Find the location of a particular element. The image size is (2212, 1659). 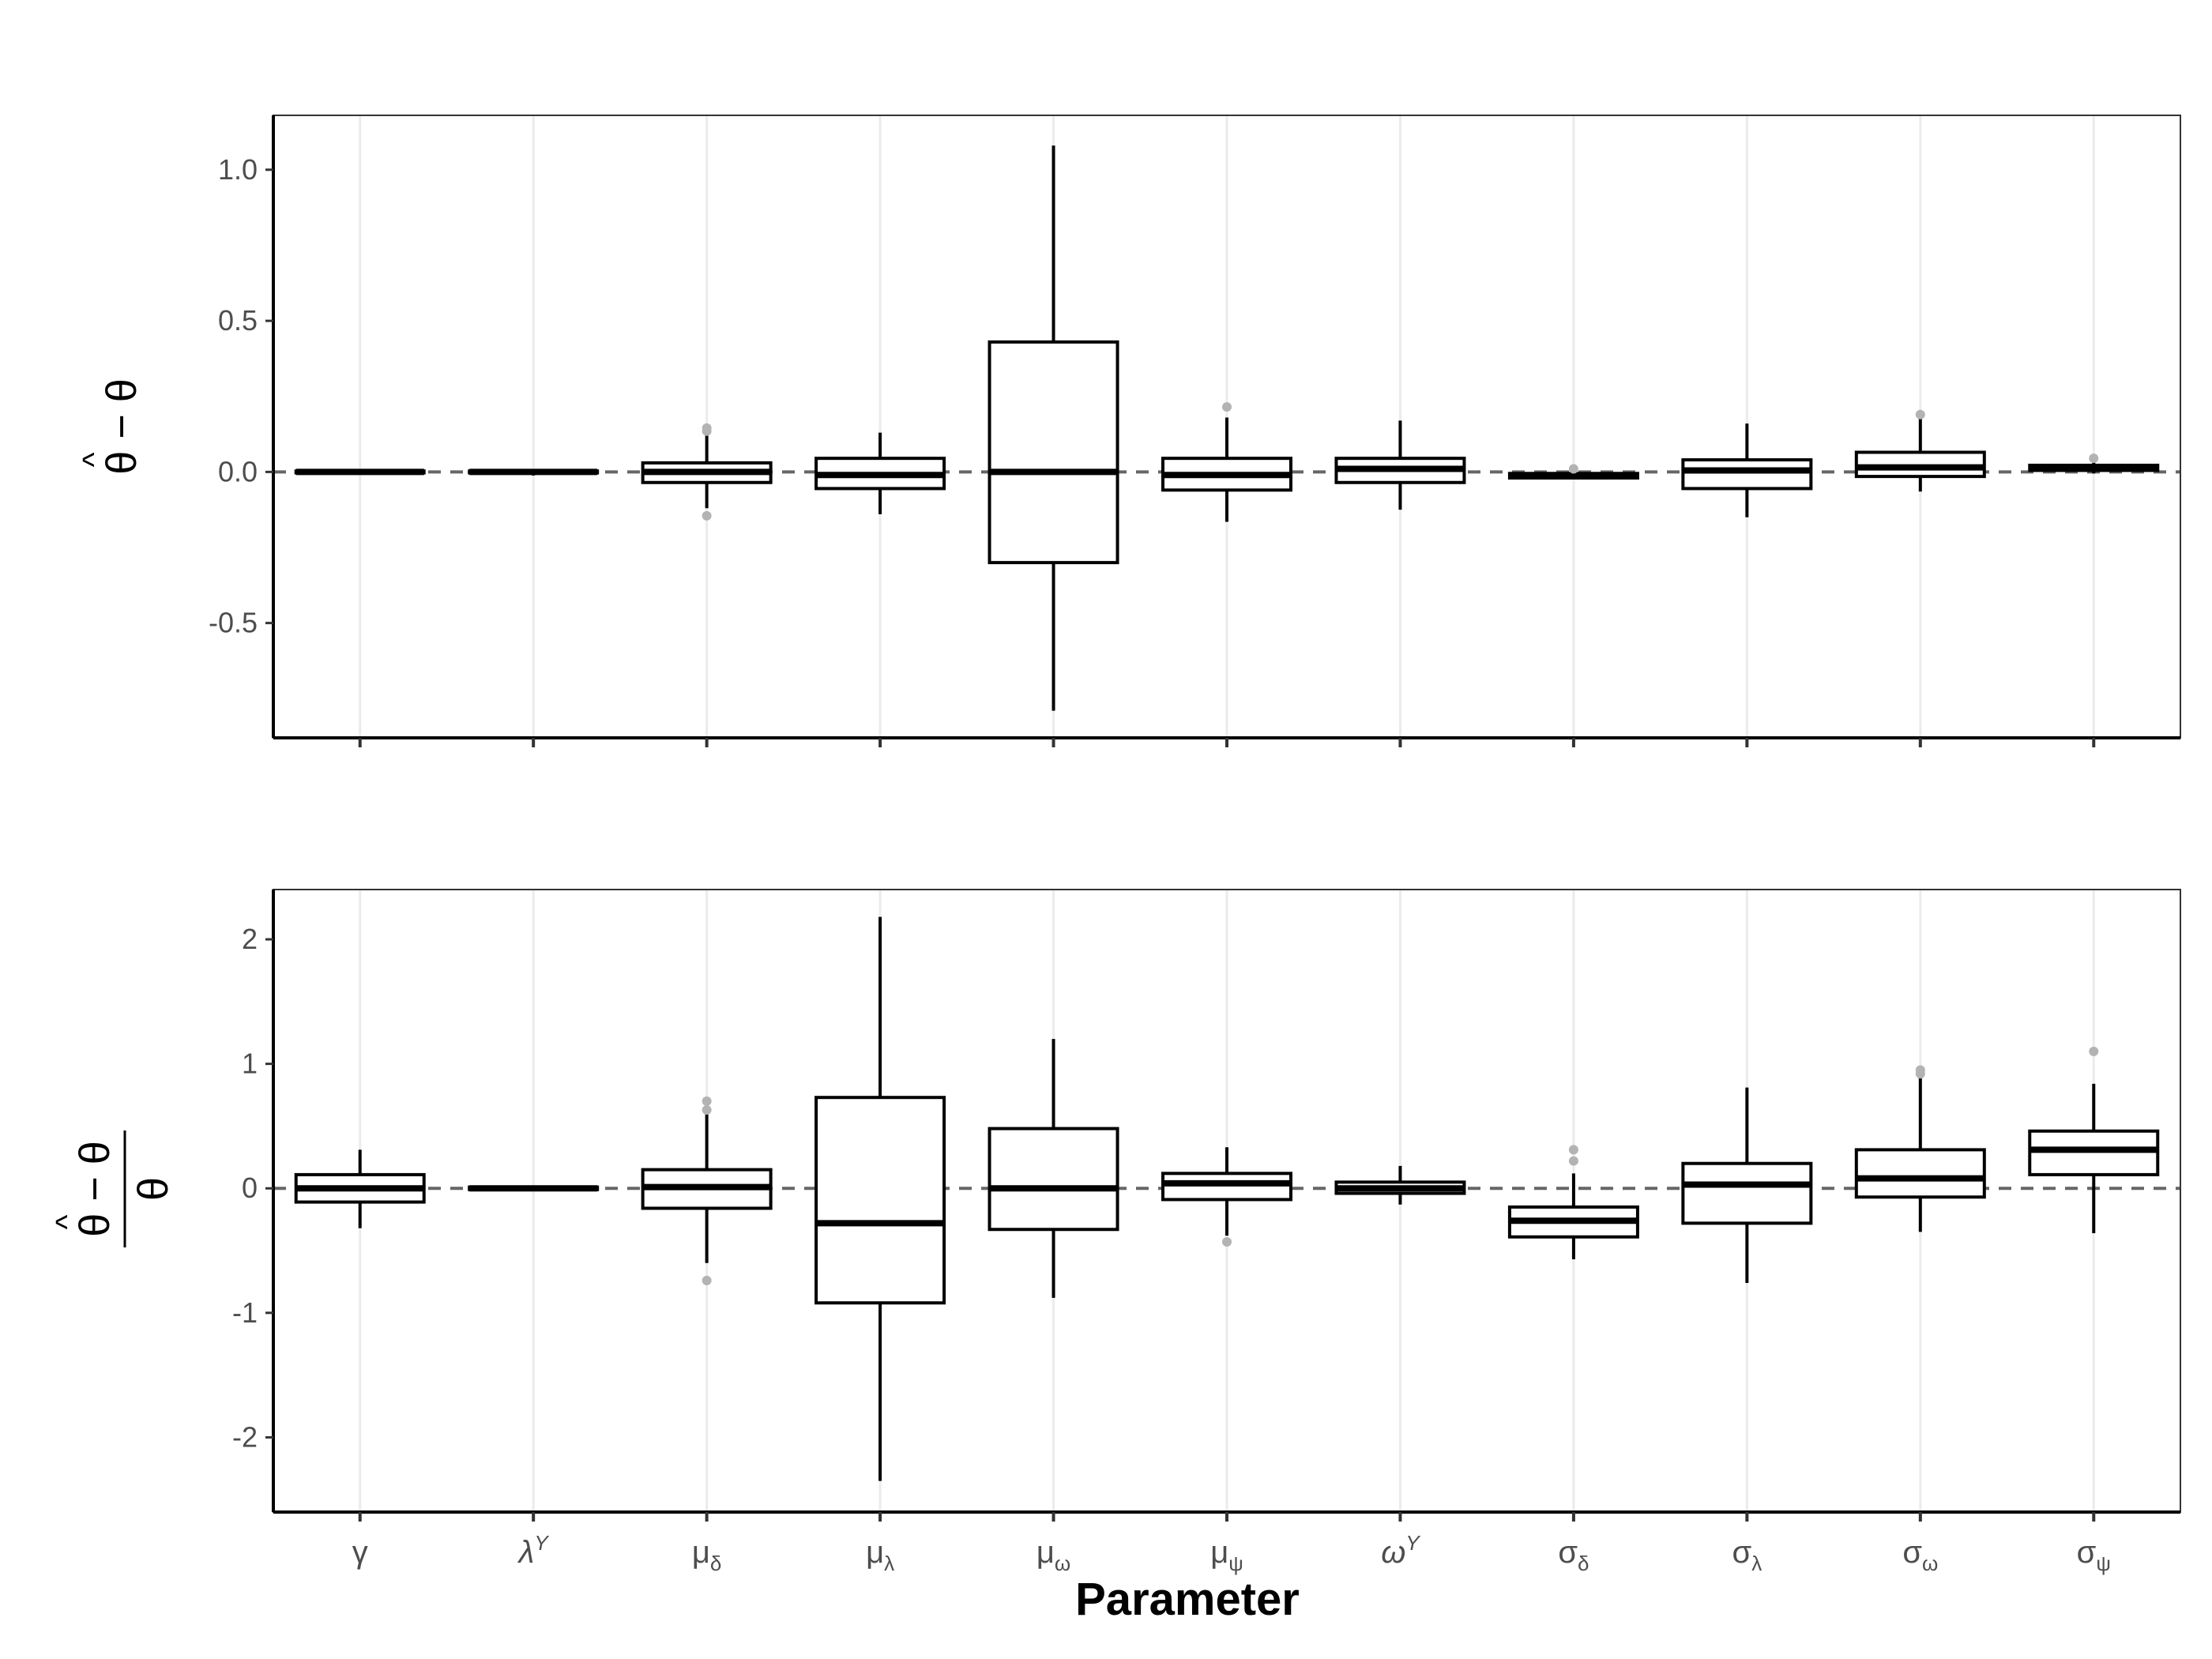

x-tick-label: σψ is located at coordinates (2094, 1555).